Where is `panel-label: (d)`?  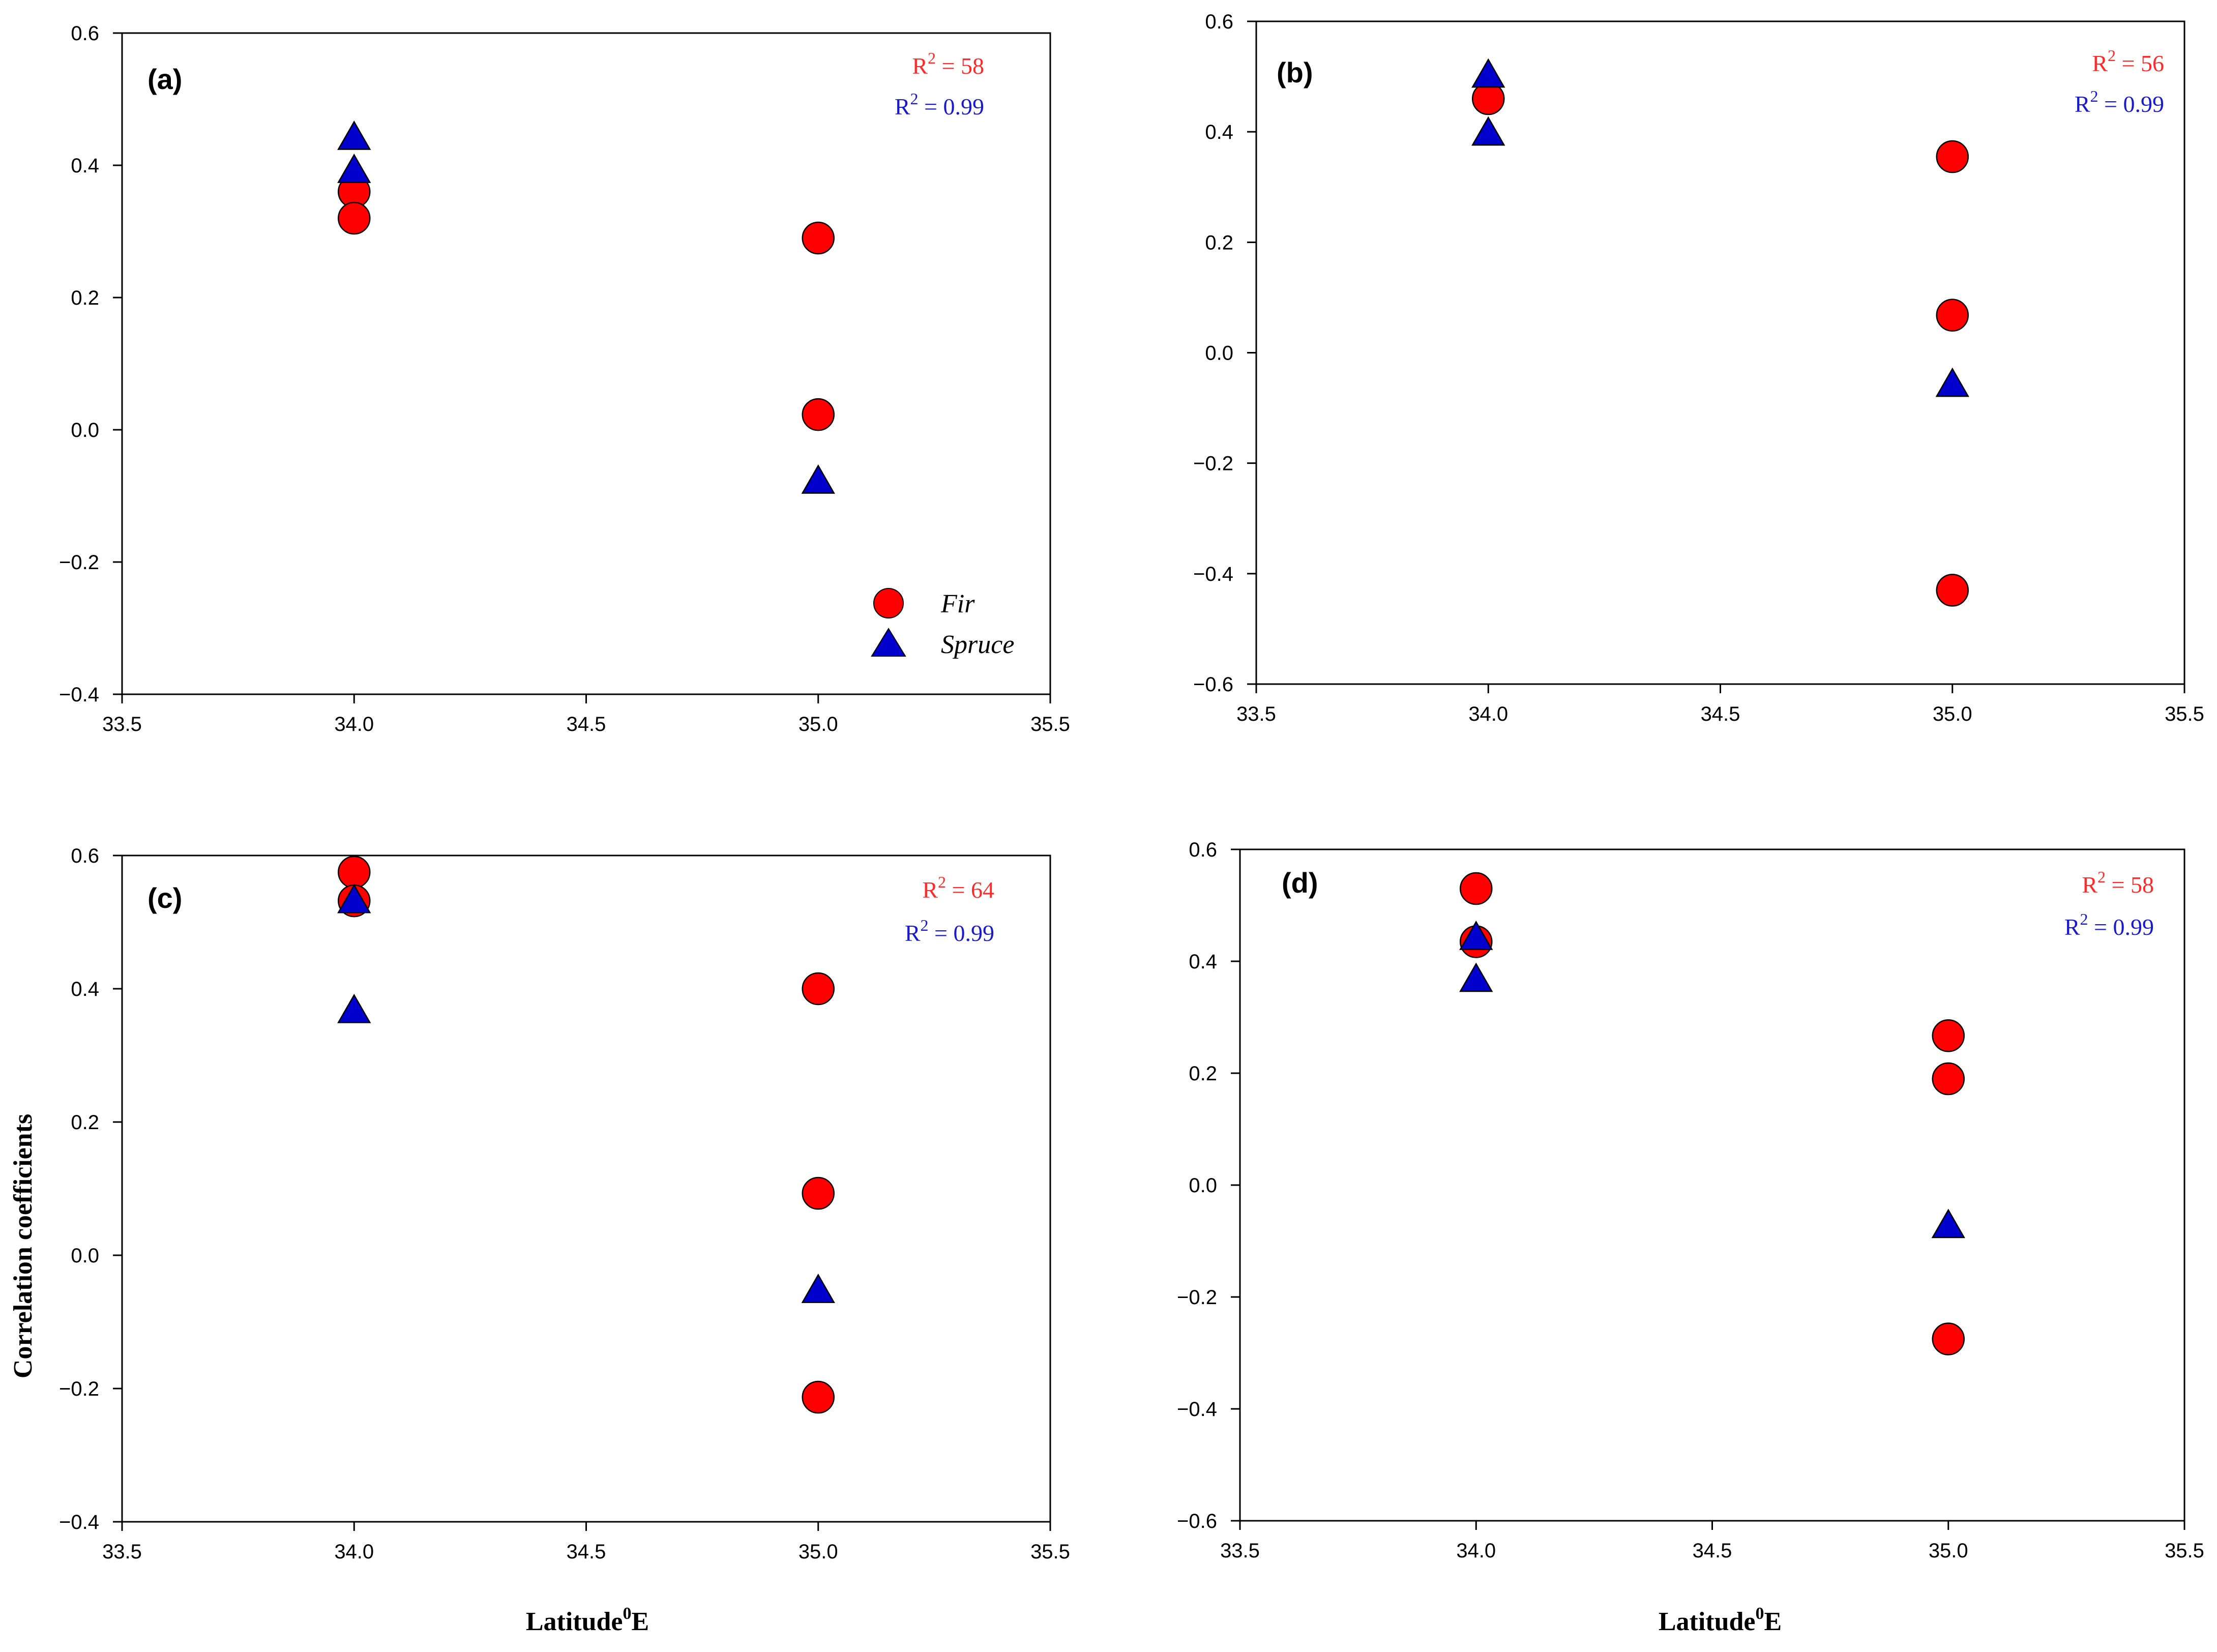
panel-label: (d) is located at coordinates (1300, 883).